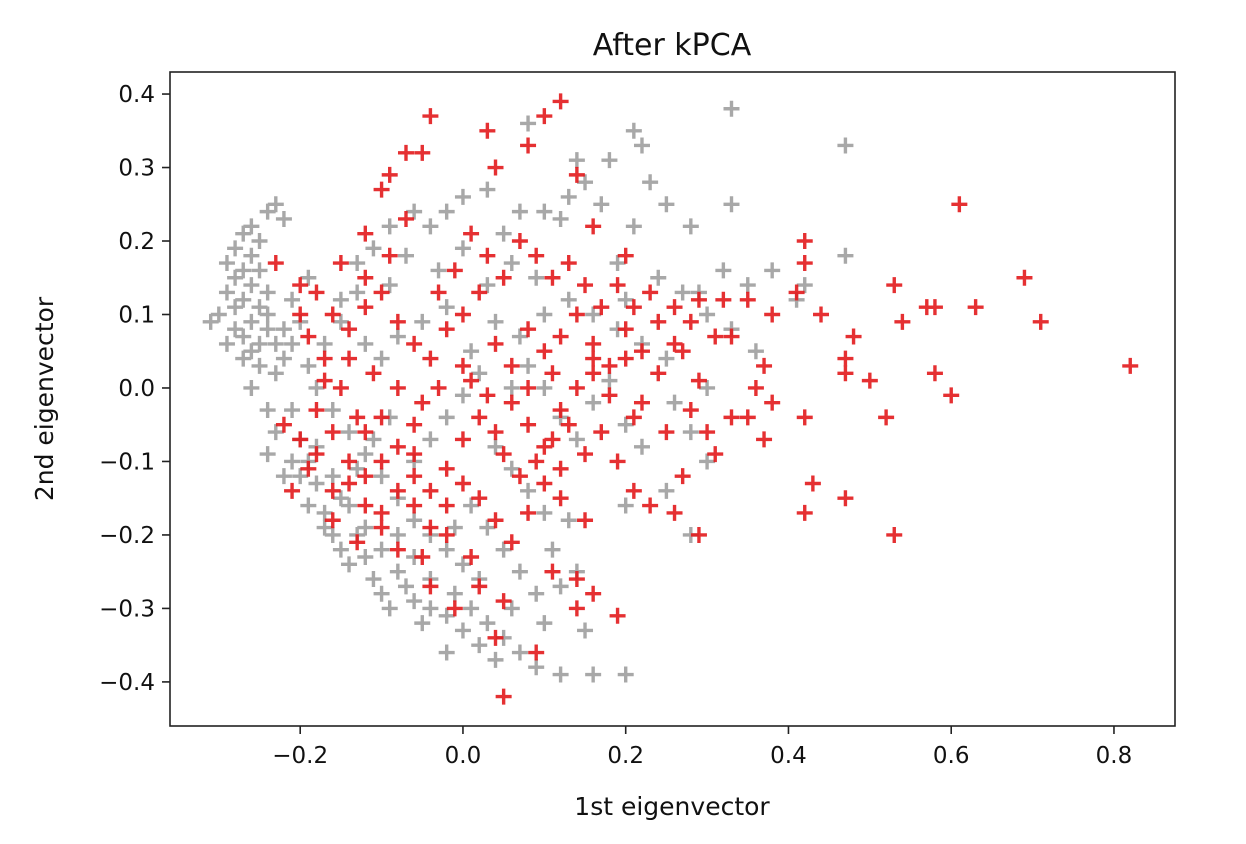  What do you see at coordinates (44, 398) in the screenshot?
I see `y-axis-label: 2nd eigenvector` at bounding box center [44, 398].